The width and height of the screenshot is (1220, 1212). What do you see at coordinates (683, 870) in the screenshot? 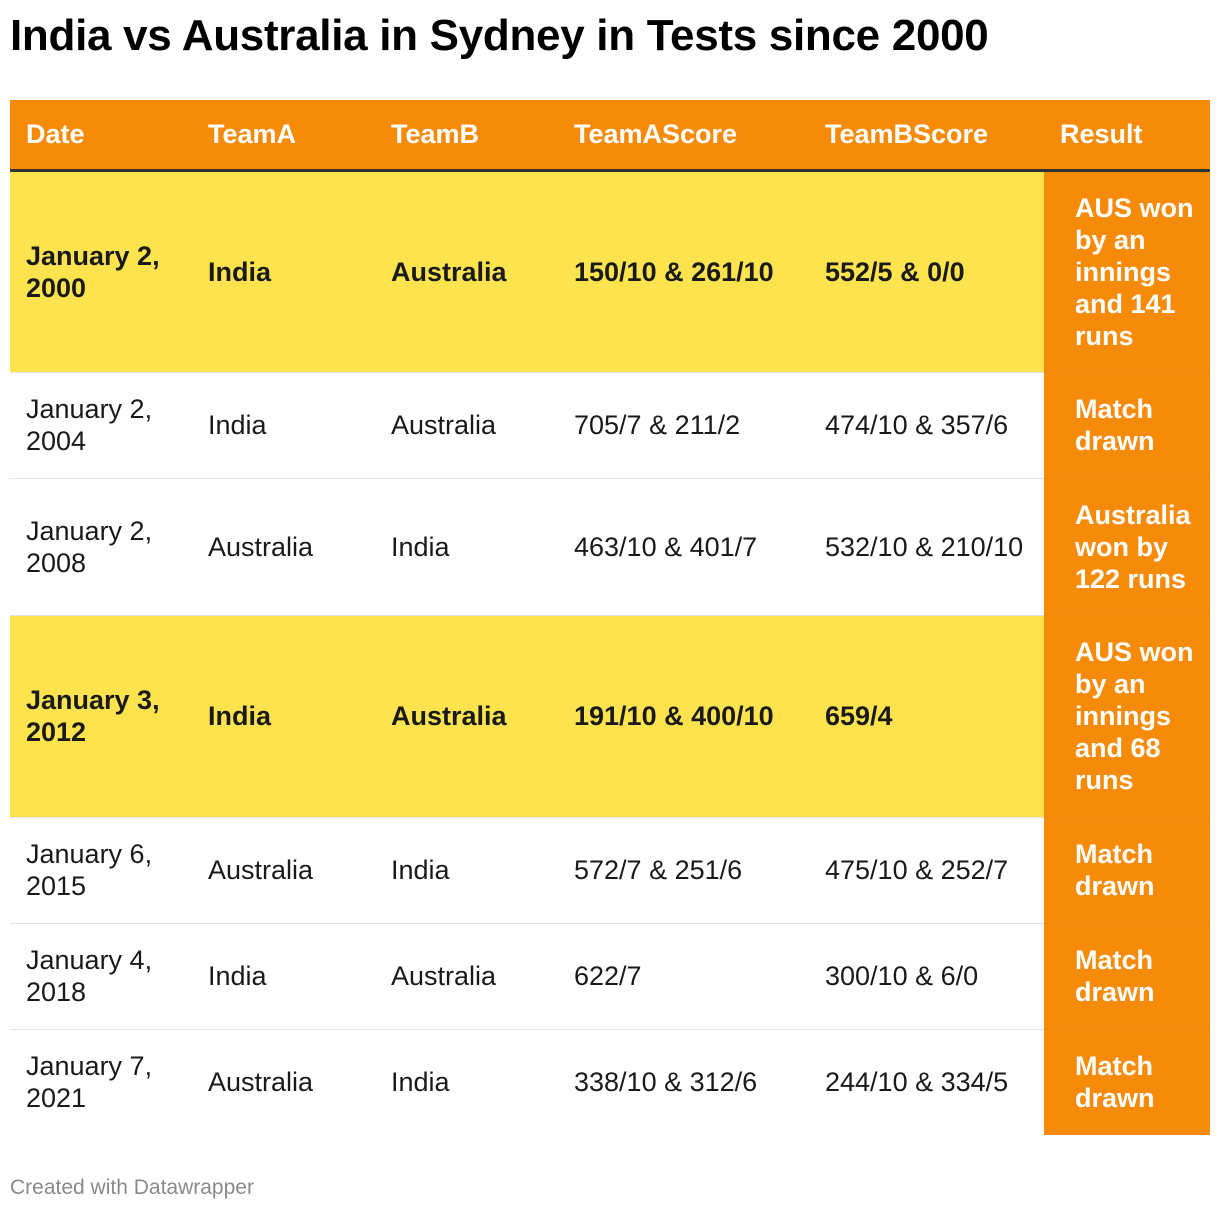
I see `cell-teamascore: 572/7 & 251/6` at bounding box center [683, 870].